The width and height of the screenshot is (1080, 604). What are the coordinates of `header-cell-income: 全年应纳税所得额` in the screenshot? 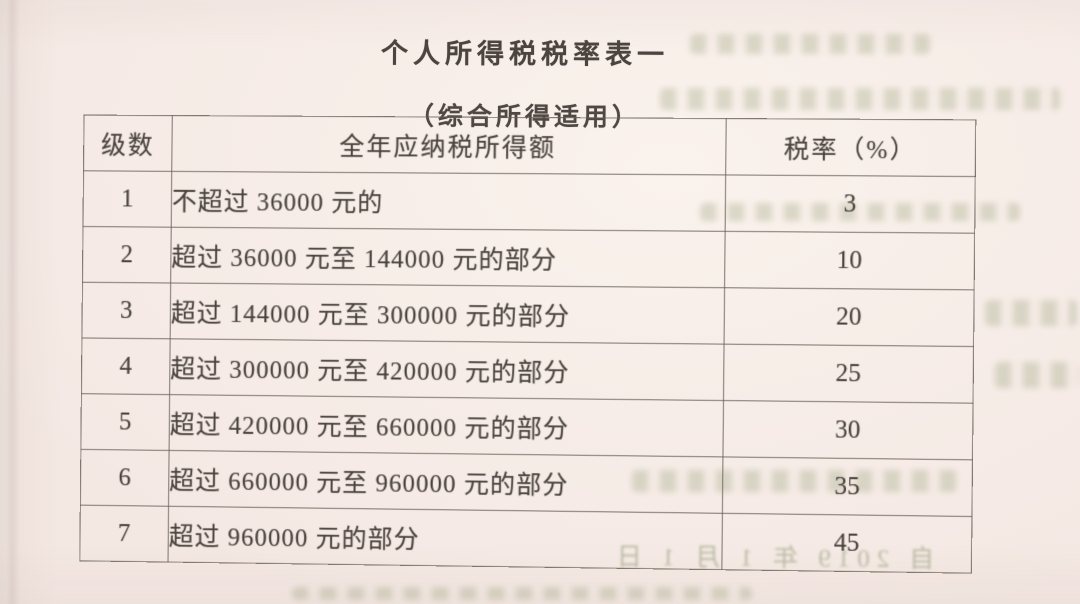 It's located at (449, 145).